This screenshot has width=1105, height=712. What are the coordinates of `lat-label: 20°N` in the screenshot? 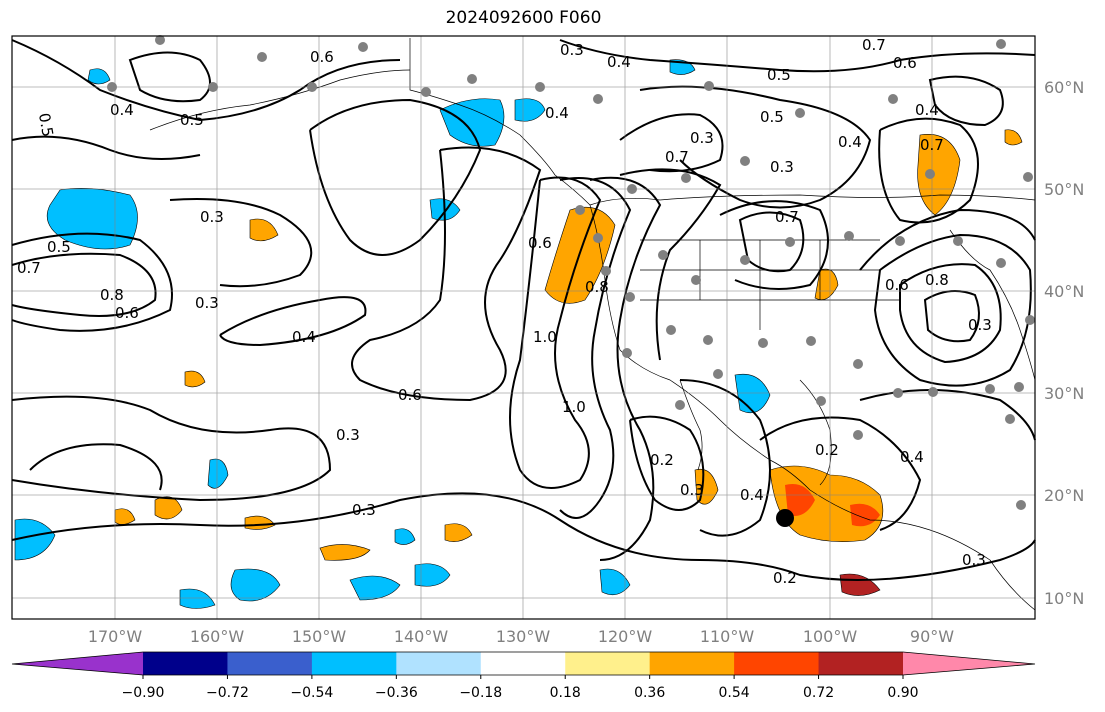 It's located at (1064, 495).